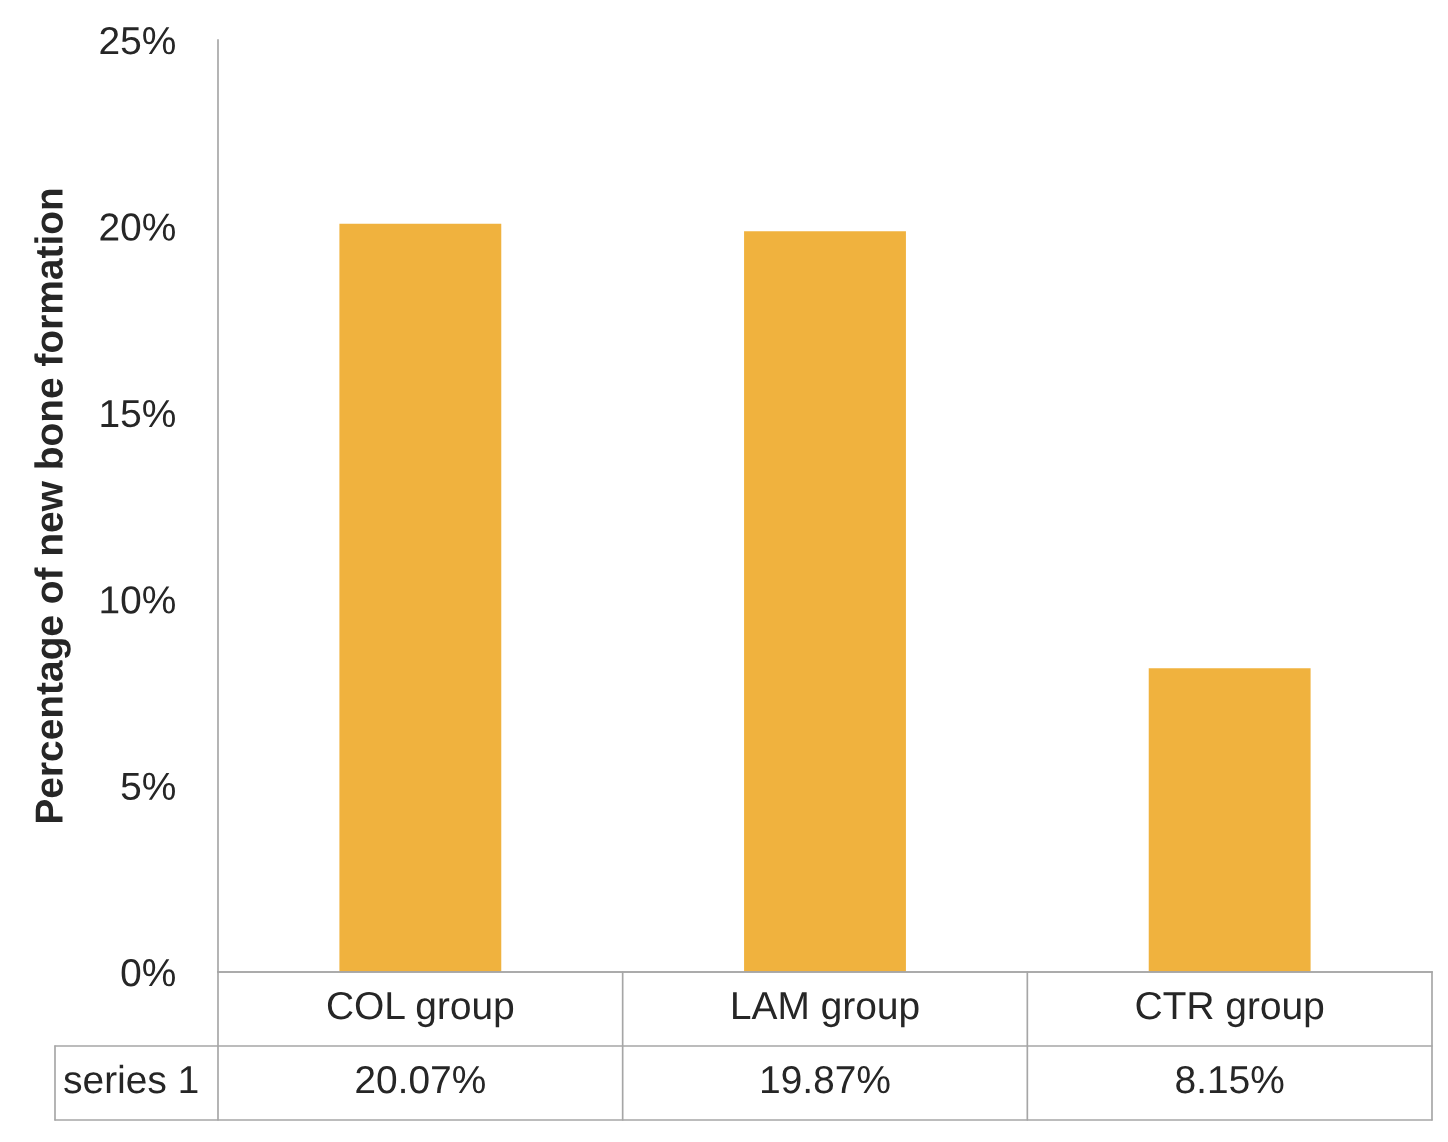  Describe the element at coordinates (52, 506) in the screenshot. I see `y-axis-title: Percentage of new bone formation` at that location.